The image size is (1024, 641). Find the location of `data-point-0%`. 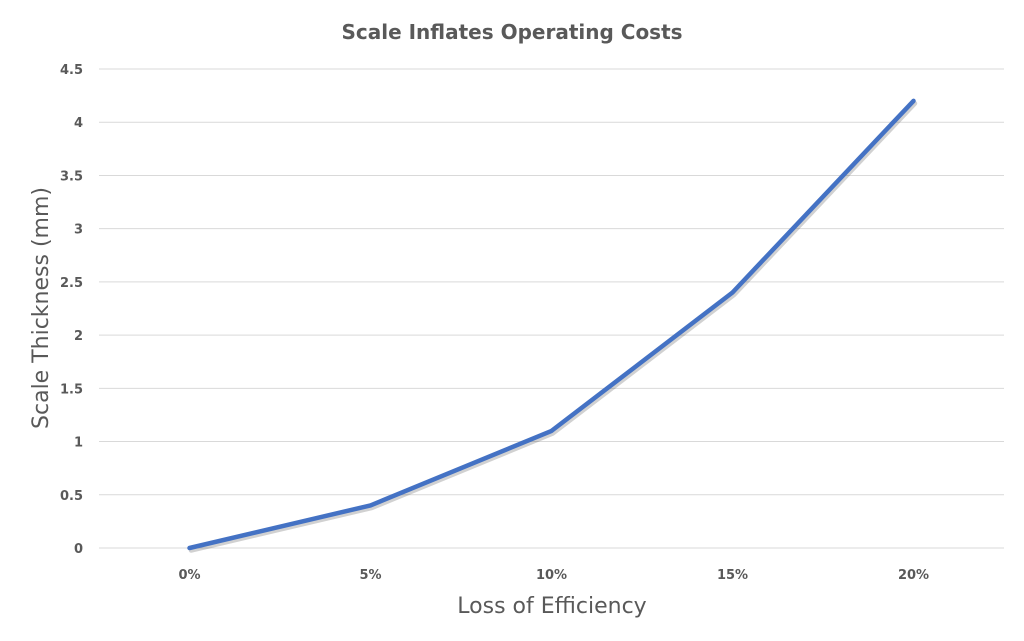

data-point-0% is located at coordinates (189, 548).